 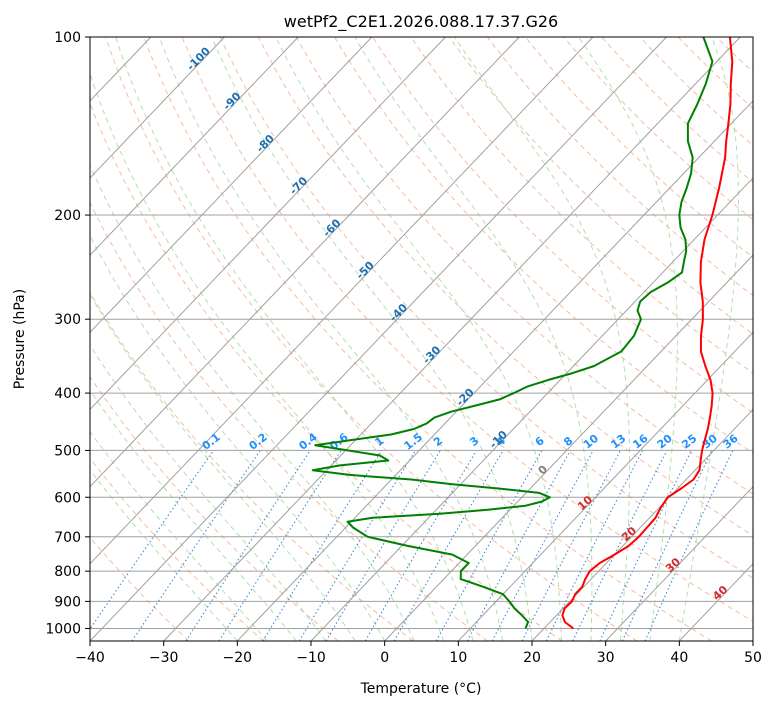 I want to click on isotherm-label: -10, so click(x=498, y=439).